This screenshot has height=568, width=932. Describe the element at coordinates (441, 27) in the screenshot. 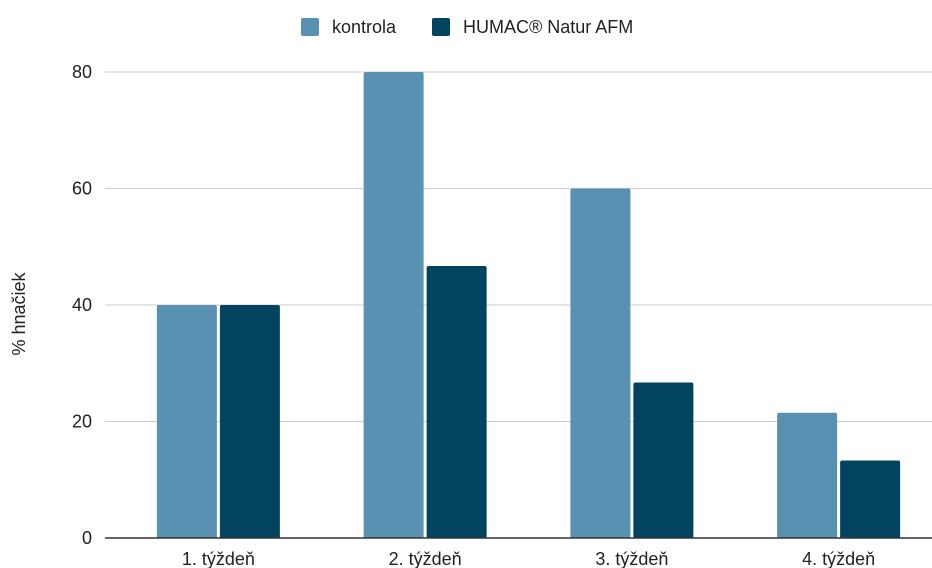

I see `legend-swatch-humac` at that location.